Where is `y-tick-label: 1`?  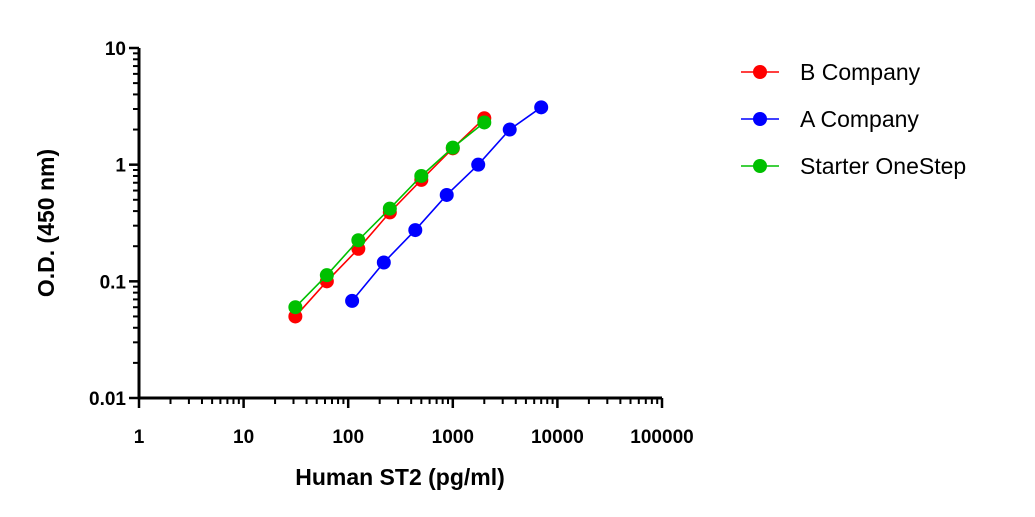 y-tick-label: 1 is located at coordinates (120, 166).